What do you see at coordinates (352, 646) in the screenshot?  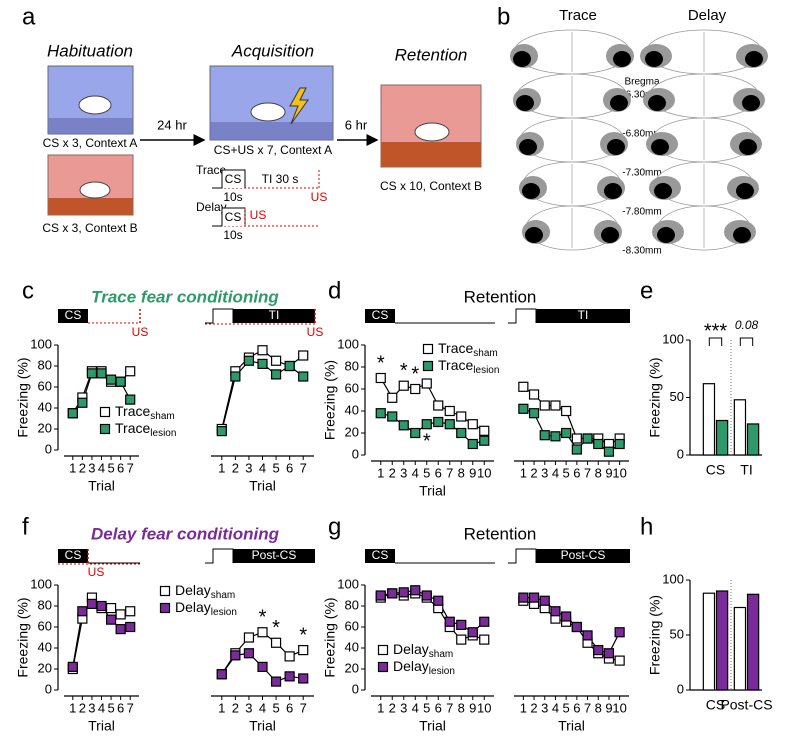 I see `y-tick-label: 40` at bounding box center [352, 646].